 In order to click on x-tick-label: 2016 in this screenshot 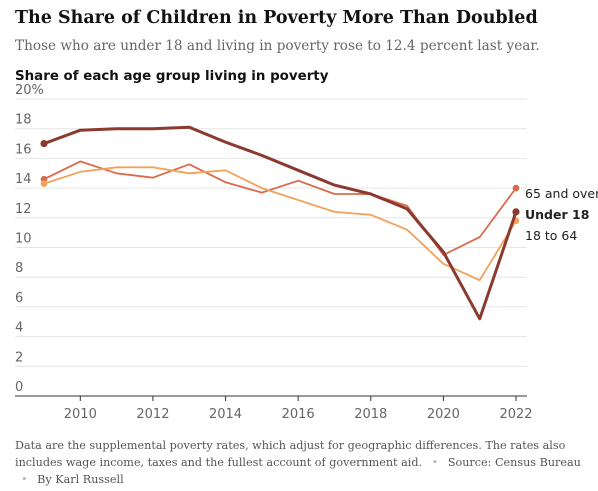, I will do `click(298, 414)`.